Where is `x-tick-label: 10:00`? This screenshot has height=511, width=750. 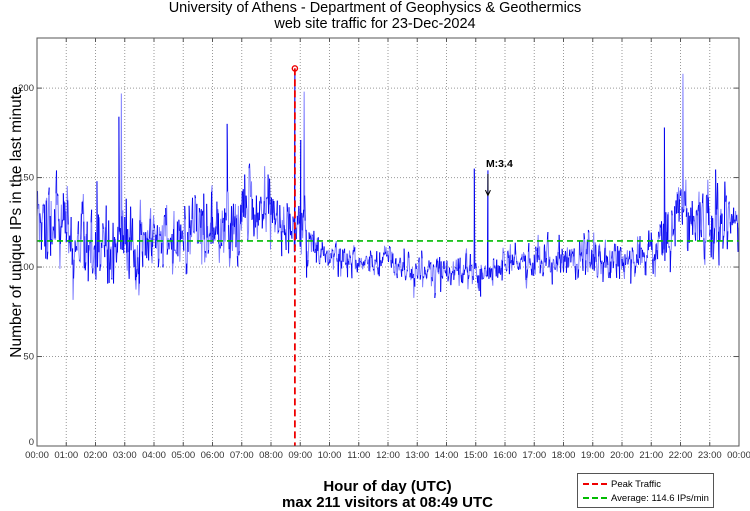 x-tick-label: 10:00 is located at coordinates (330, 455).